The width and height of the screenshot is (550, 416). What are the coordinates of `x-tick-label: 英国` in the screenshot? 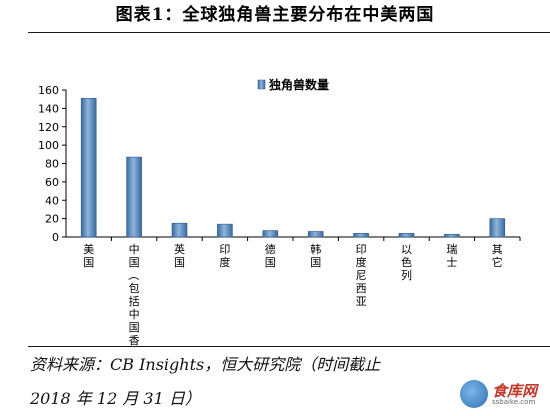 It's located at (179, 255).